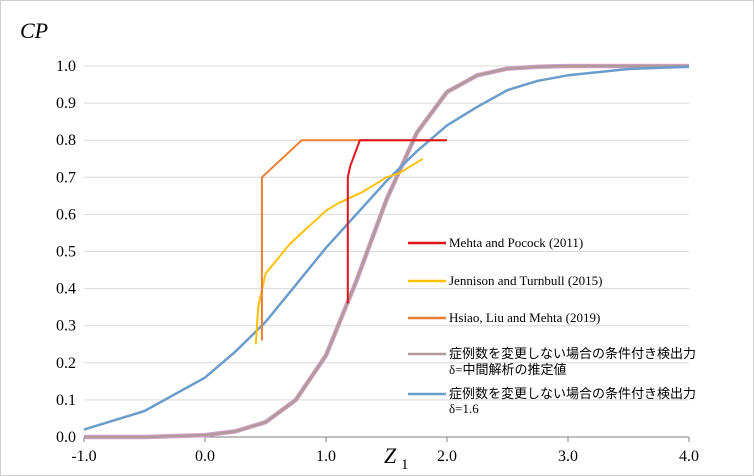  I want to click on y-tick-label: 0.9, so click(66, 103).